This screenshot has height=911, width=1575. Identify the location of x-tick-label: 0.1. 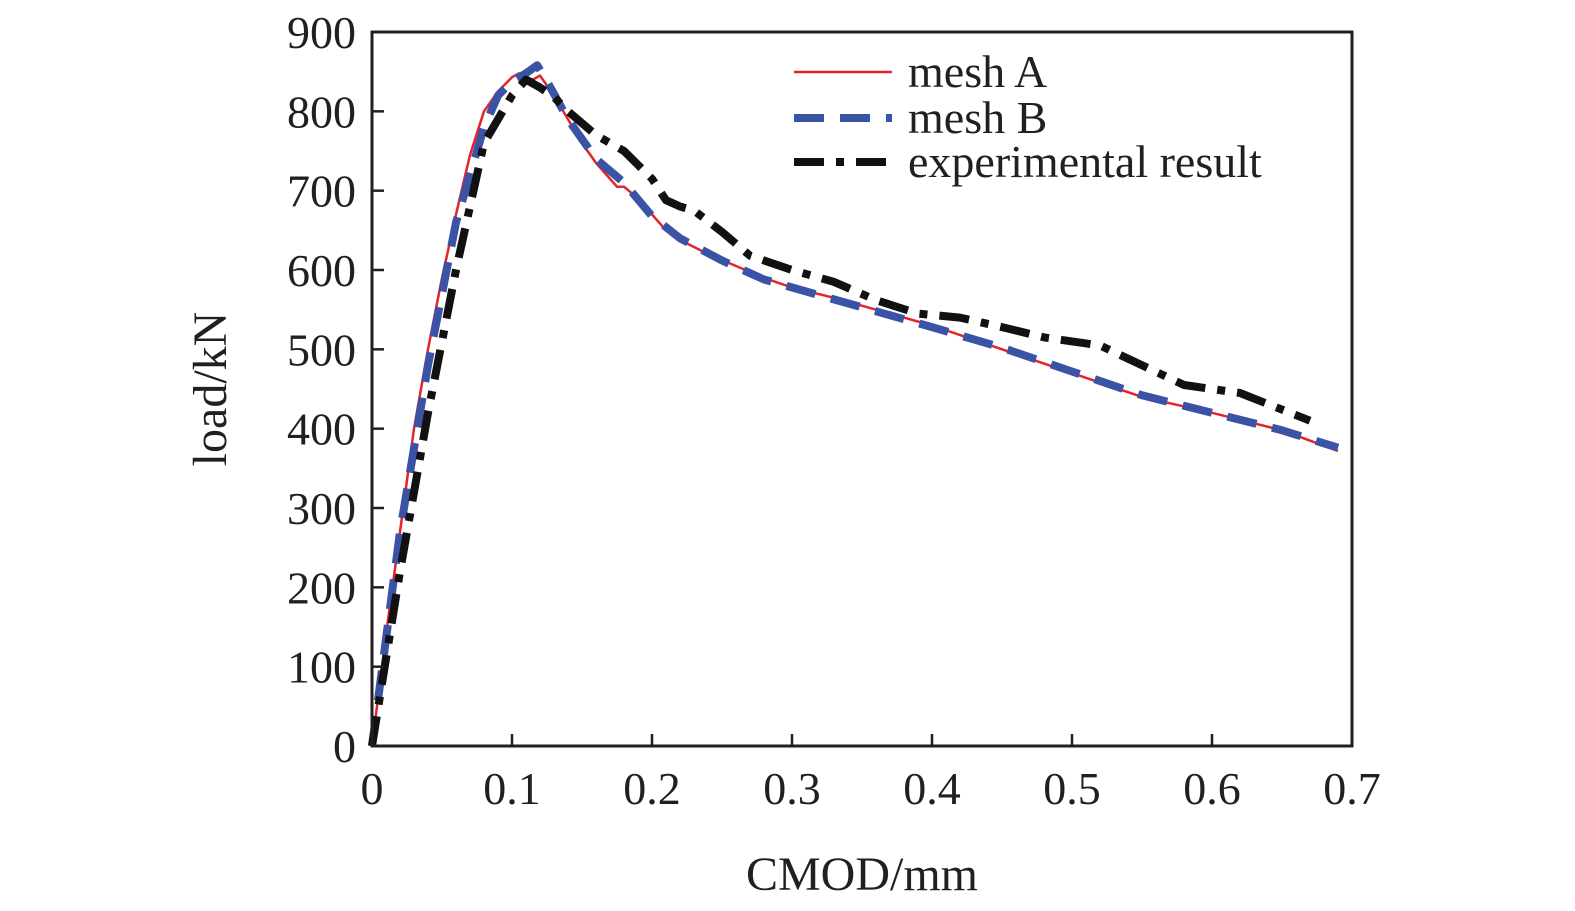
(512, 788).